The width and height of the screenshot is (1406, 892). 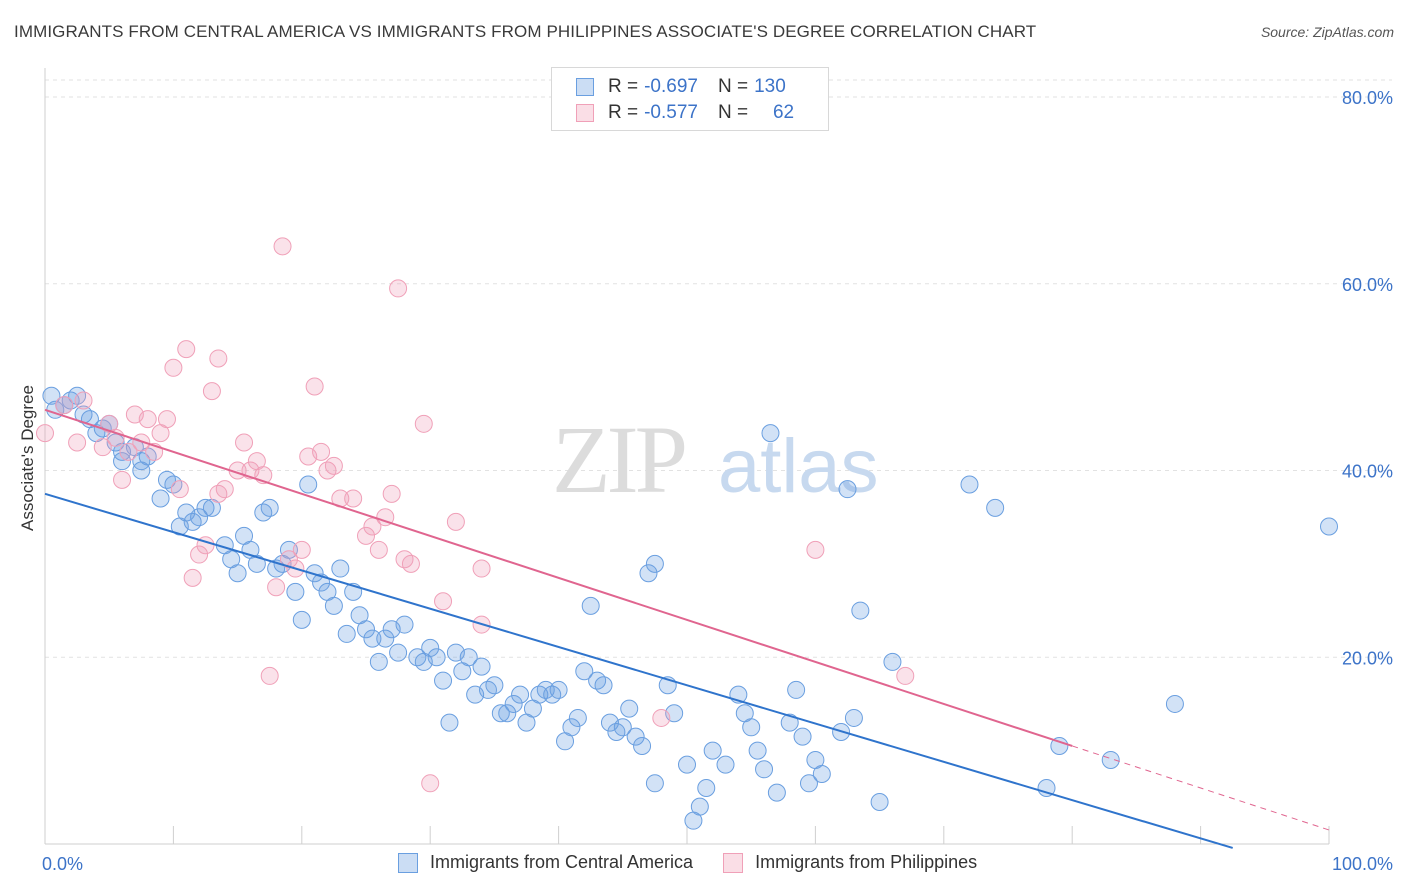 What do you see at coordinates (27, 458) in the screenshot?
I see `y-axis-label: Associate's Degree` at bounding box center [27, 458].